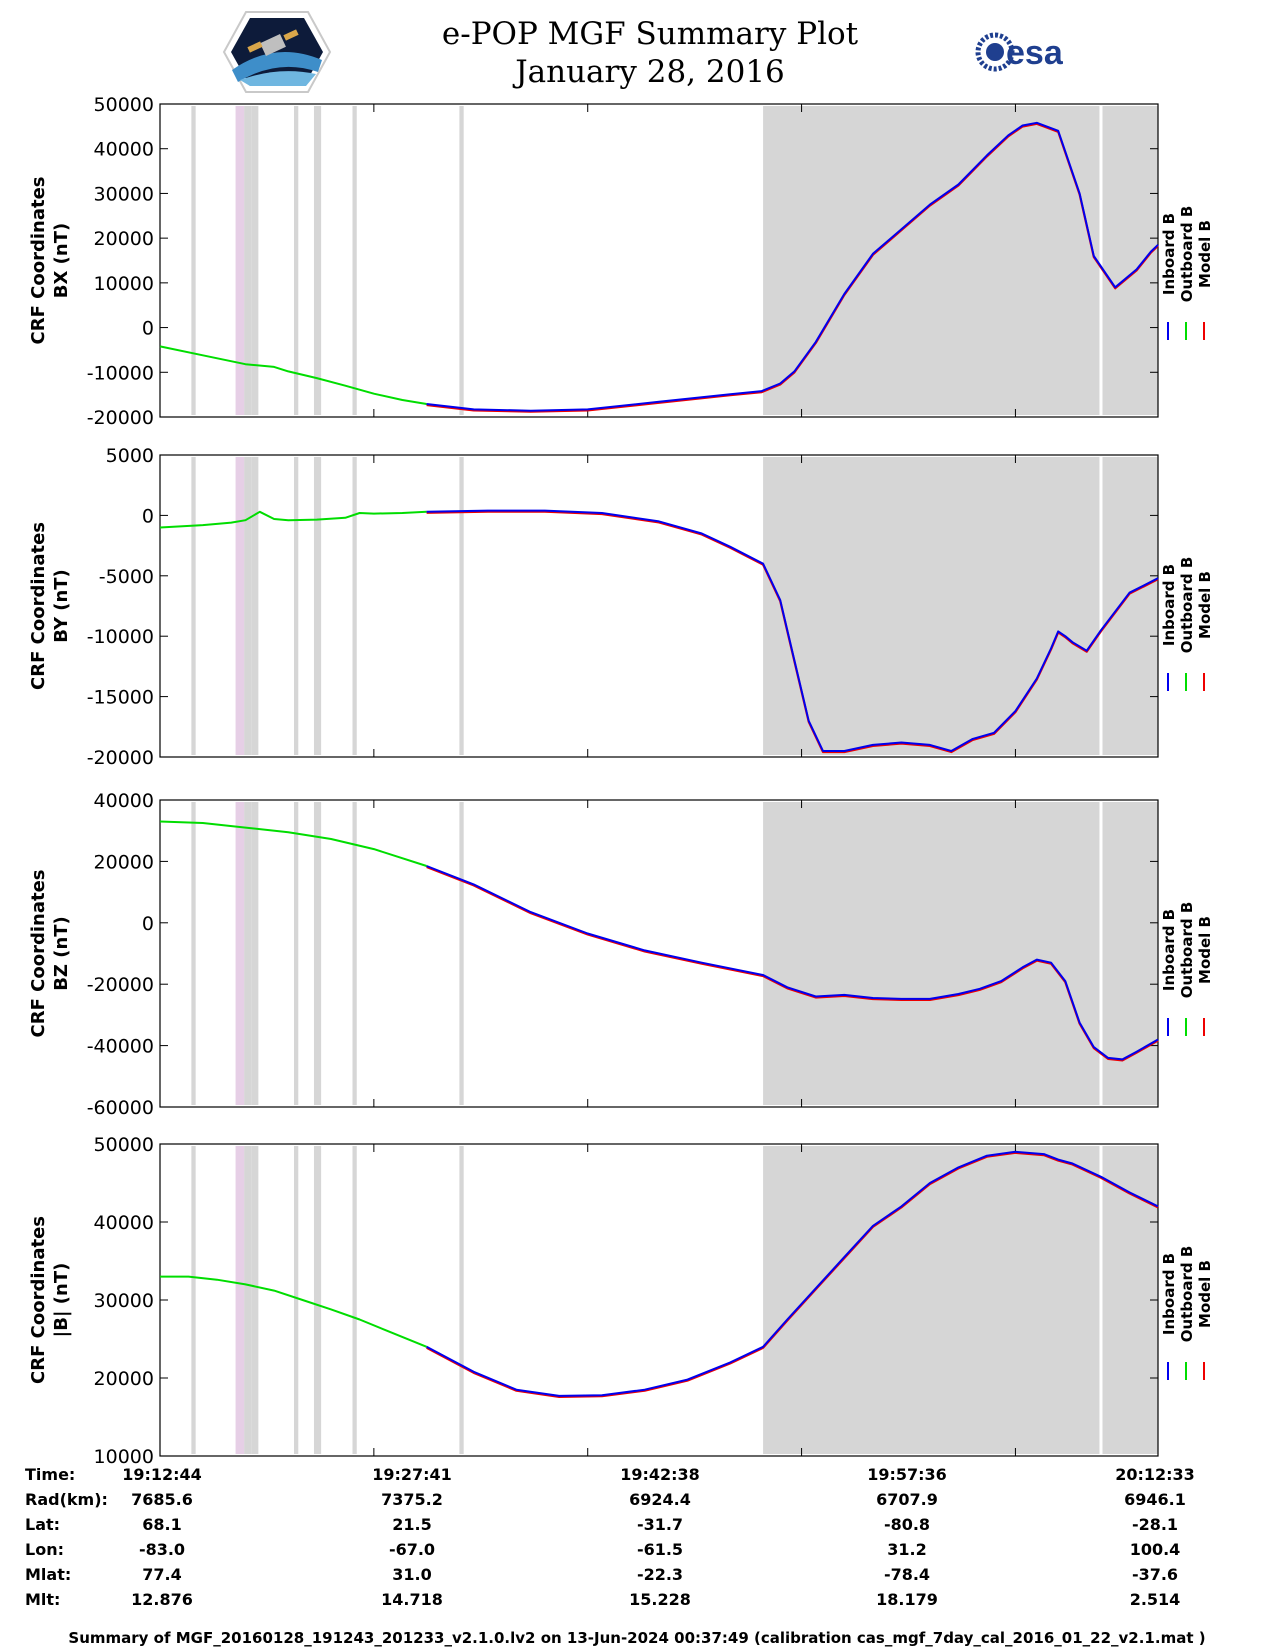 This screenshot has height=1650, width=1275. Describe the element at coordinates (48, 1574) in the screenshot. I see `row-label: Mlat:` at that location.